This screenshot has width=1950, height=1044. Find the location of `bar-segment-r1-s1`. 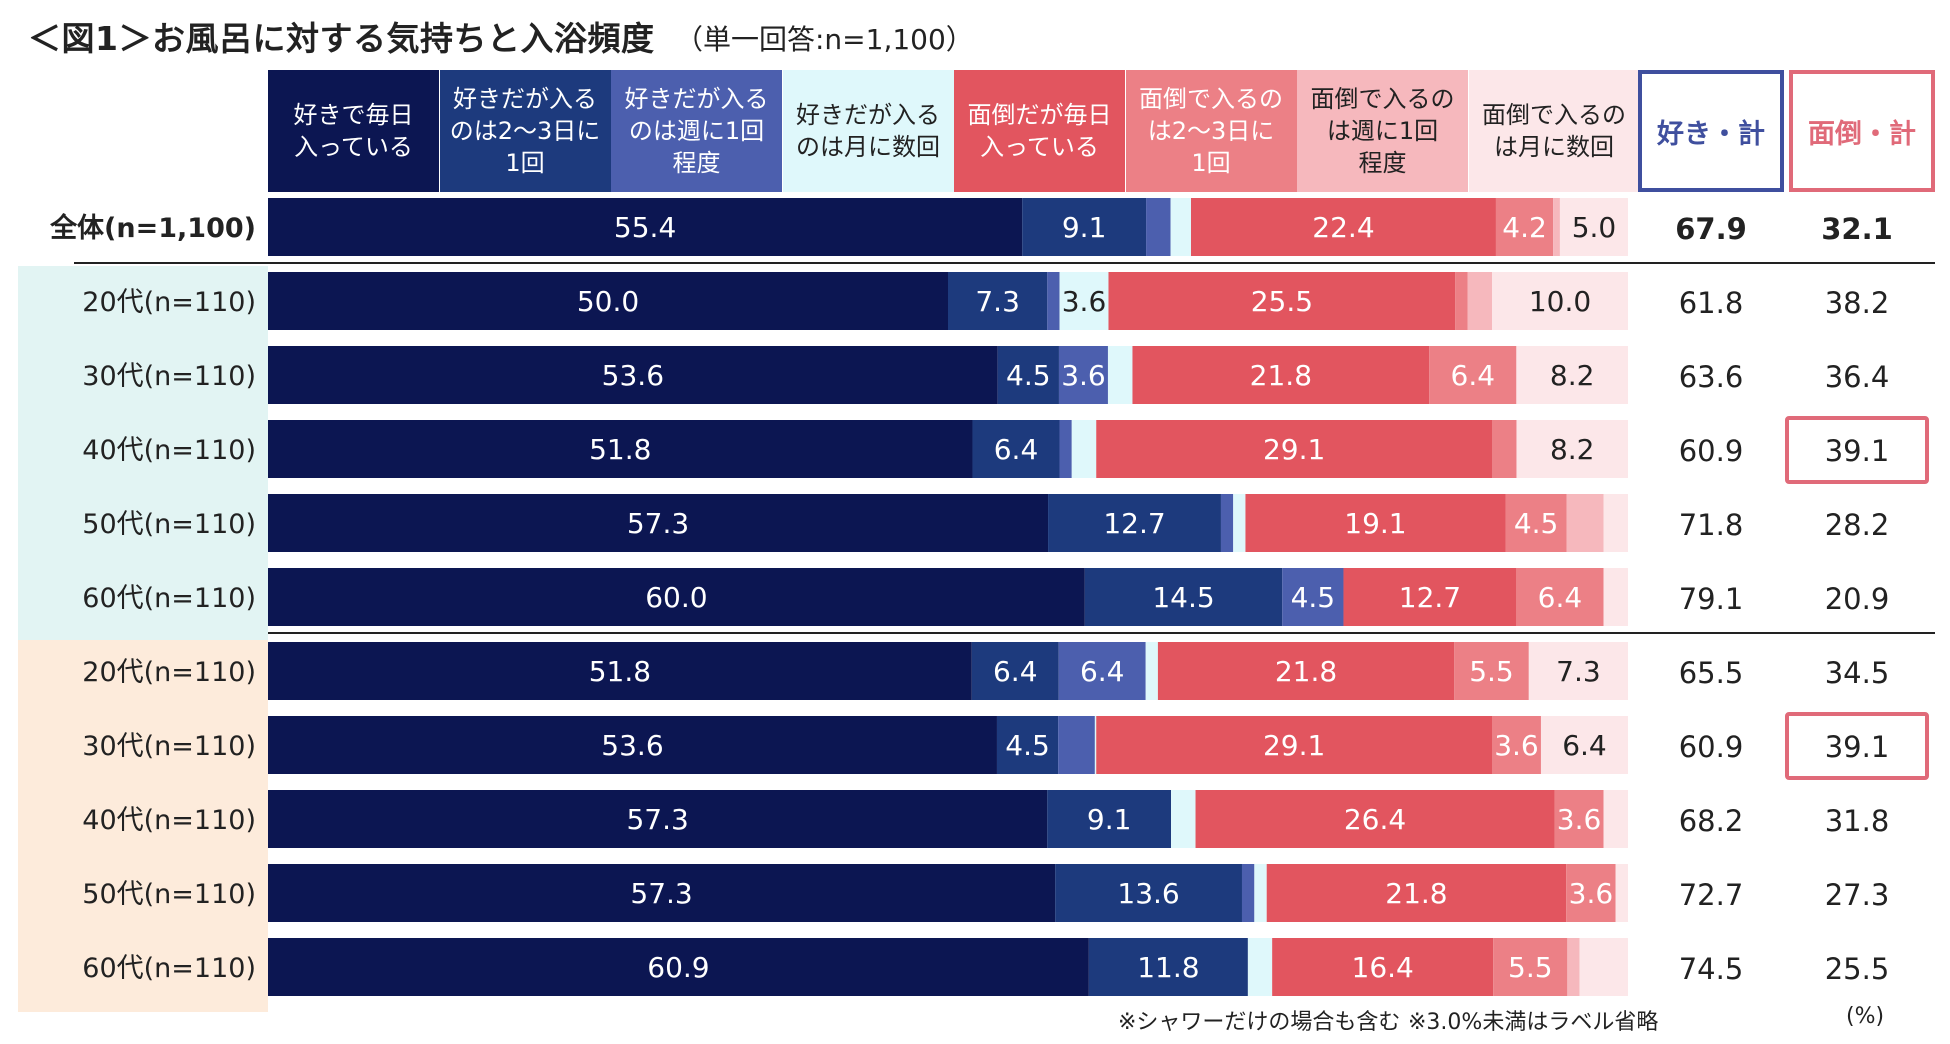

bar-segment-r1-s1 is located at coordinates (608, 301).